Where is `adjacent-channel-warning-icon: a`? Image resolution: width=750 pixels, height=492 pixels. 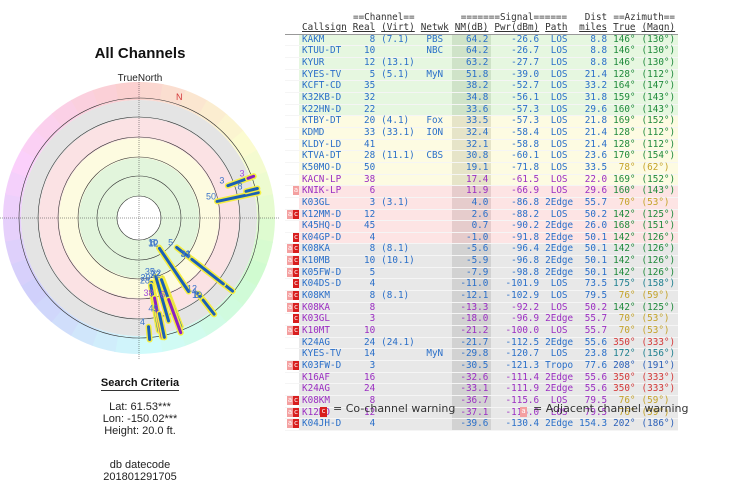
adjacent-channel-warning-icon: a is located at coordinates (290, 296).